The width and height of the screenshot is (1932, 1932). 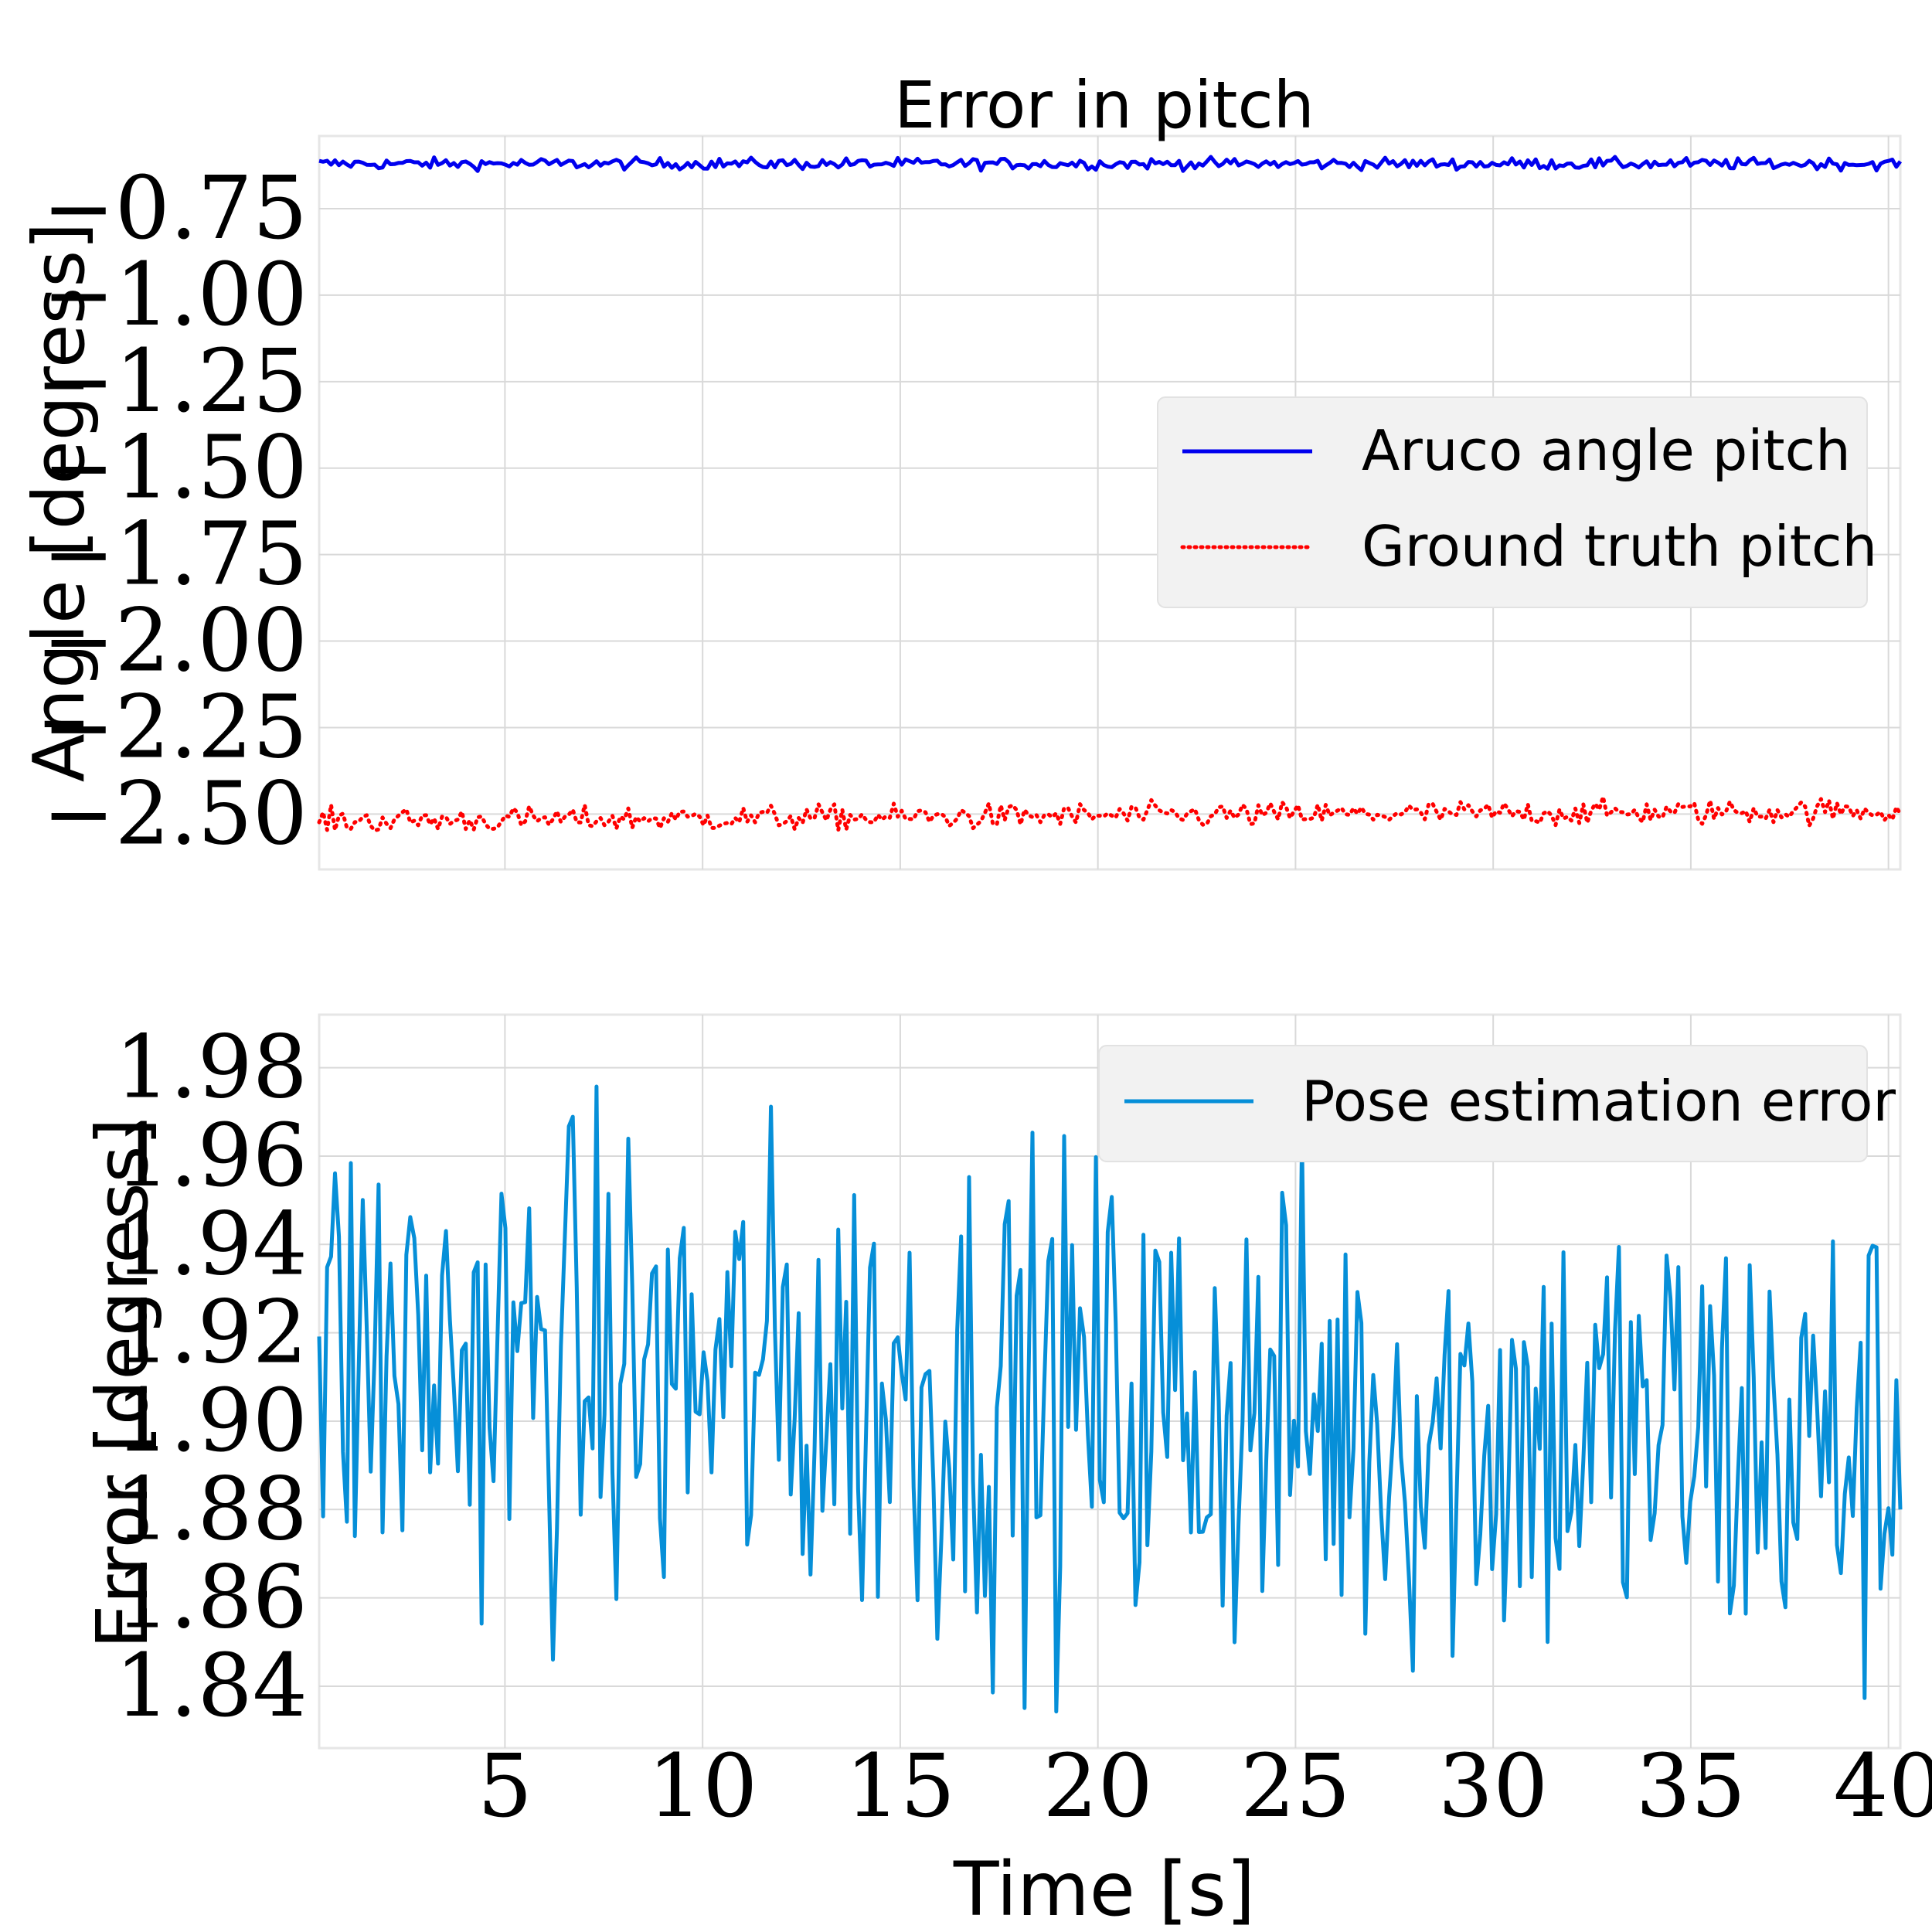 What do you see at coordinates (212, 1421) in the screenshot?
I see `bottom-y-tick-label: 1.90` at bounding box center [212, 1421].